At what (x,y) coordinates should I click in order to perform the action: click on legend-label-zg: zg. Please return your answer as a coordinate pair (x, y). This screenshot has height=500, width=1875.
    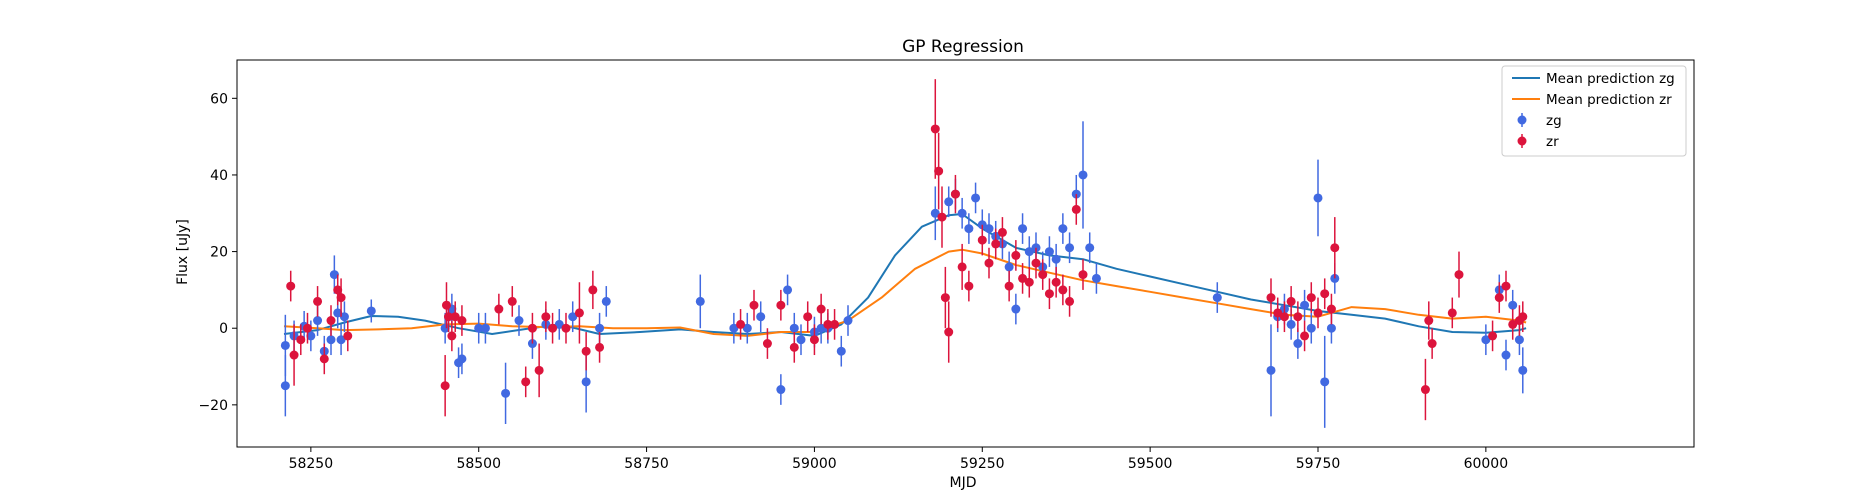
    Looking at the image, I should click on (1554, 121).